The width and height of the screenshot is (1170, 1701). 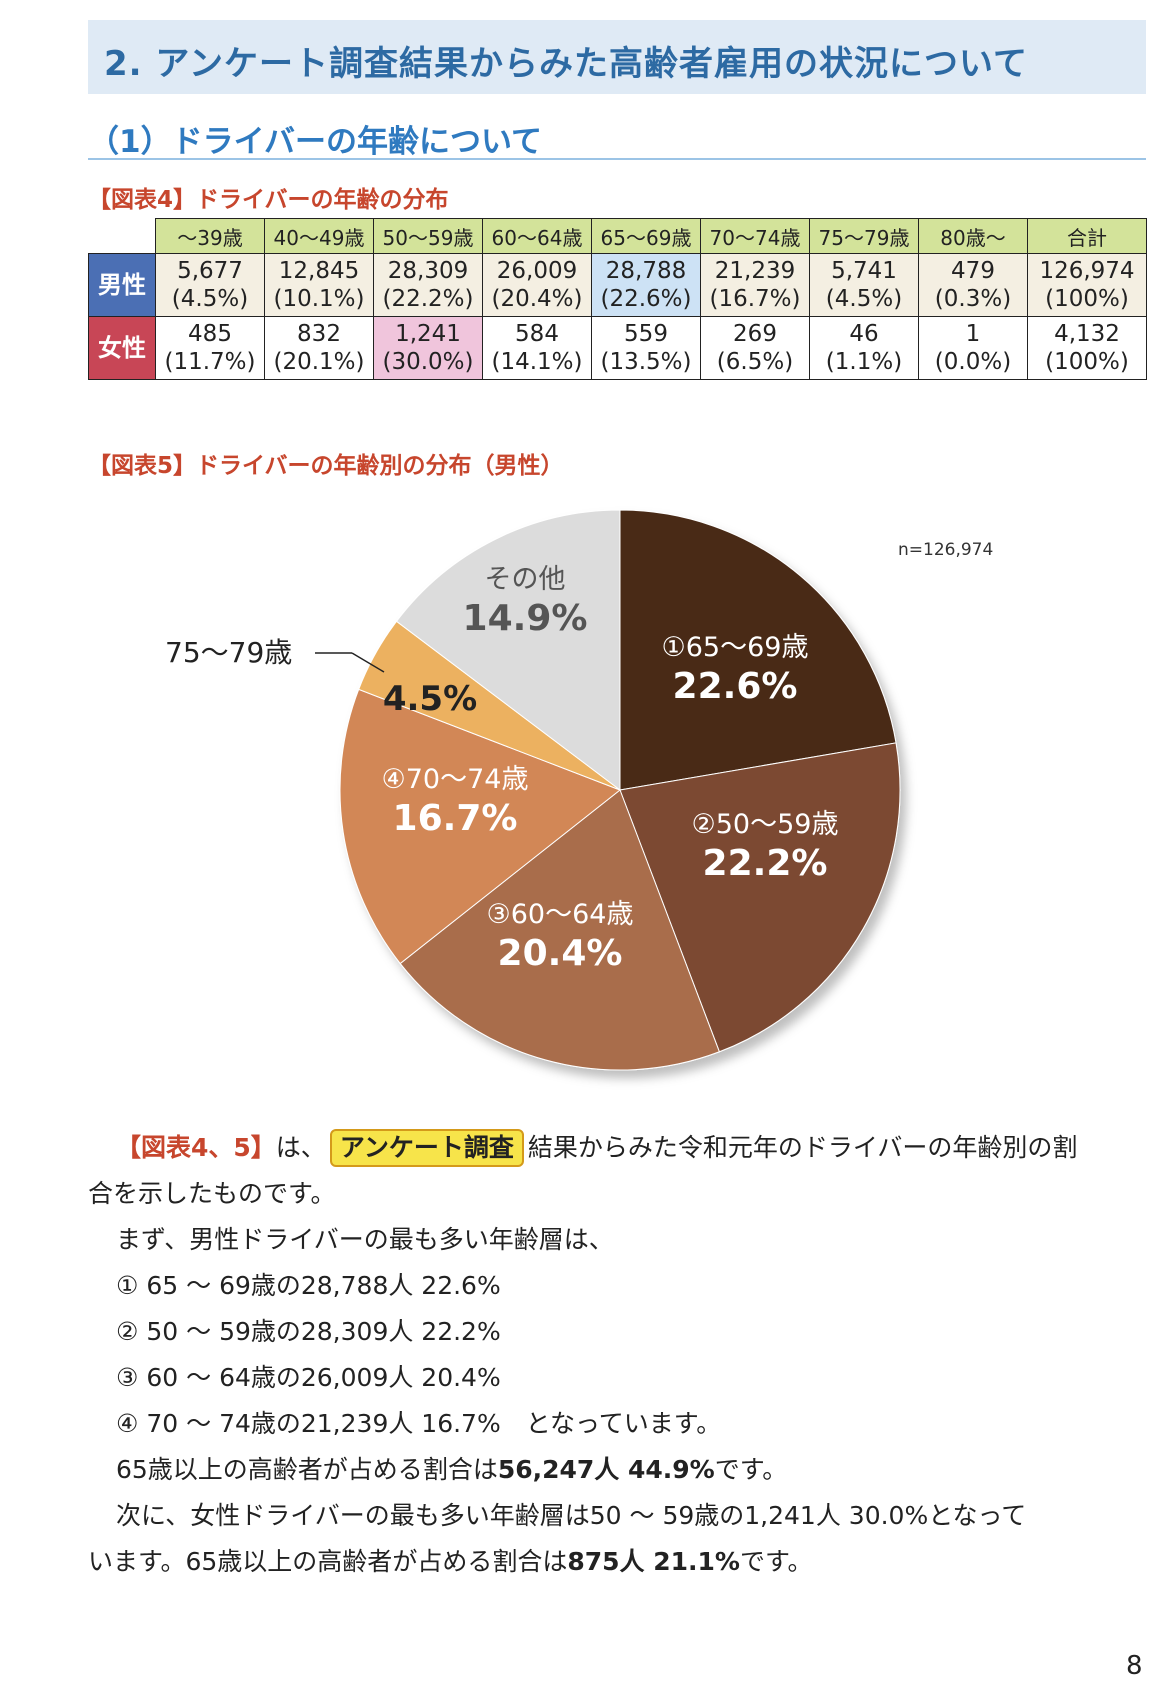 I want to click on table-cell-total: 126,974 (100%), so click(x=1087, y=285).